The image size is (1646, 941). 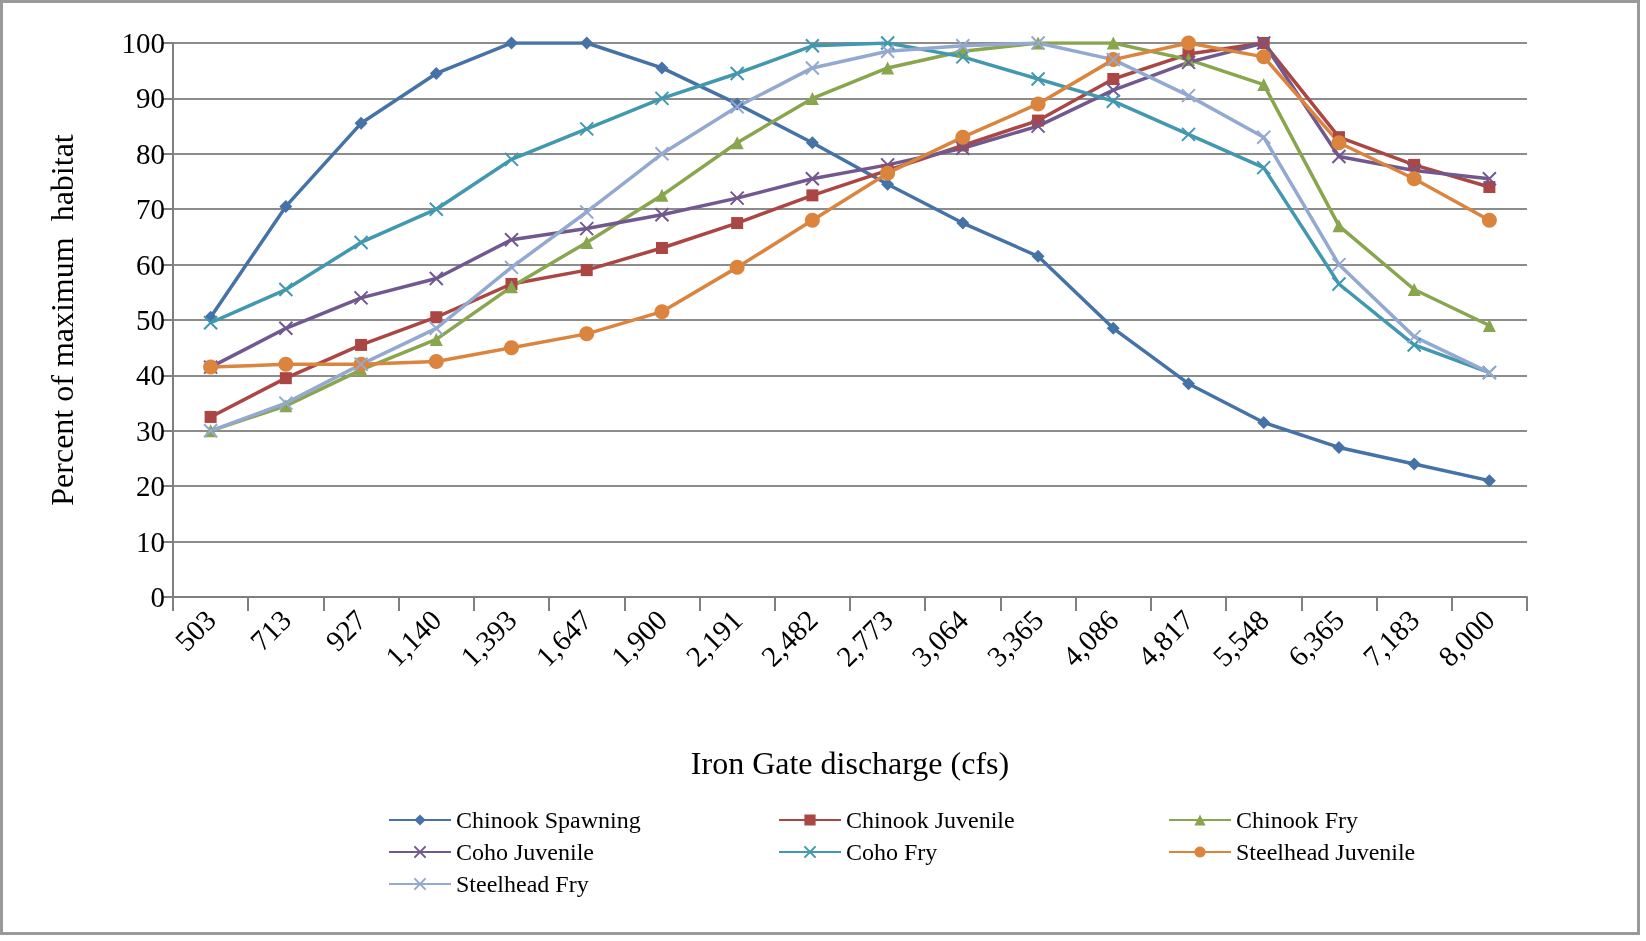 I want to click on y-tick-label: 0, so click(x=157, y=597).